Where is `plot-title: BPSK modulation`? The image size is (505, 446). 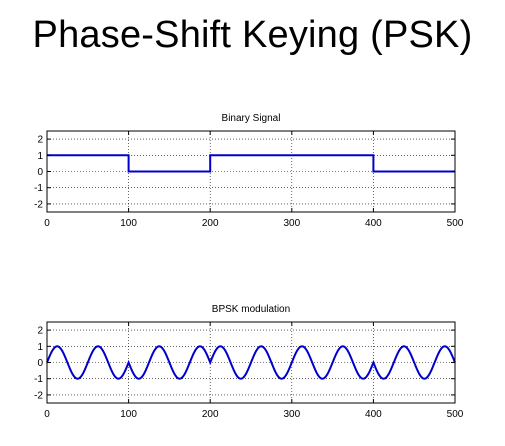 plot-title: BPSK modulation is located at coordinates (251, 309).